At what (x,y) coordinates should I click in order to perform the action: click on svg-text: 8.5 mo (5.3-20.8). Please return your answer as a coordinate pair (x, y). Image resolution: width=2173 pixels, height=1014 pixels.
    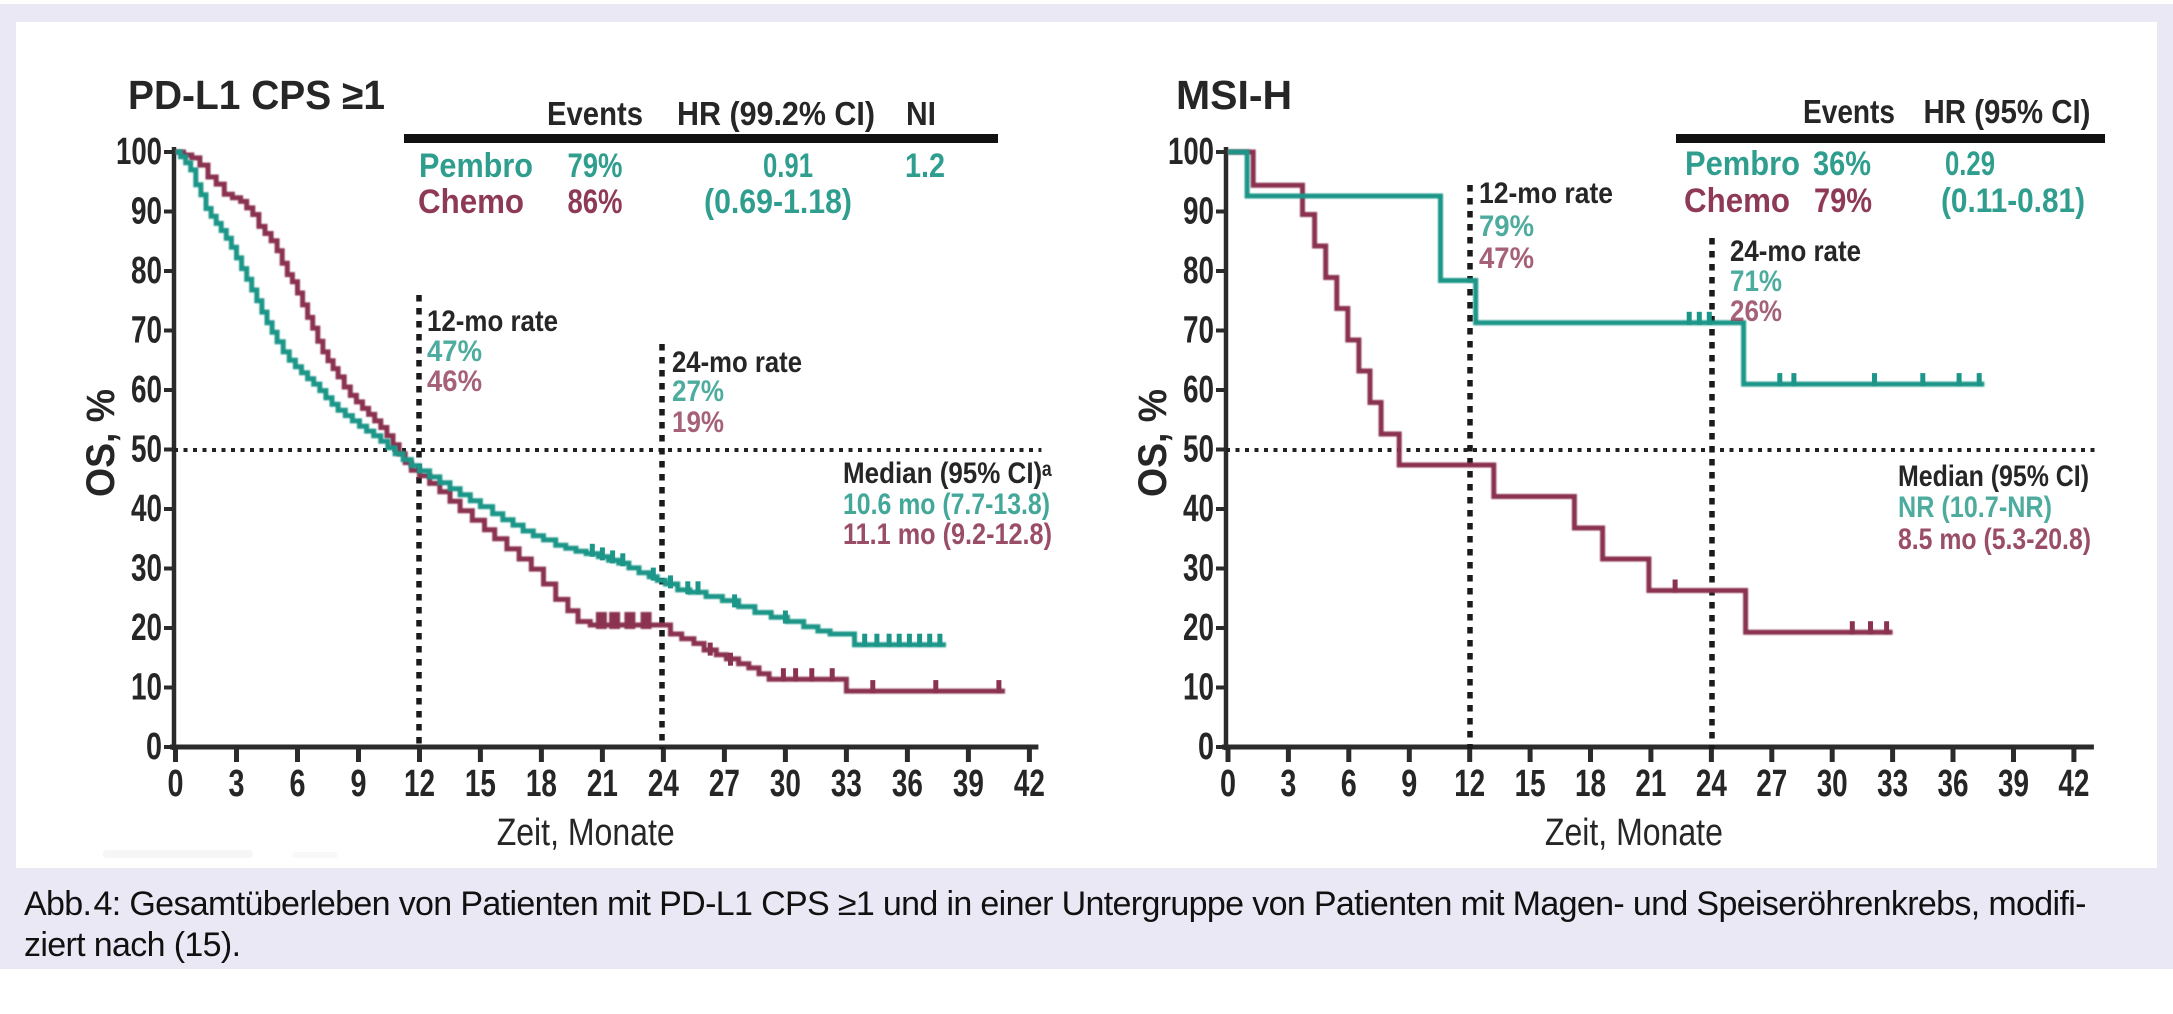
    Looking at the image, I should click on (1994, 539).